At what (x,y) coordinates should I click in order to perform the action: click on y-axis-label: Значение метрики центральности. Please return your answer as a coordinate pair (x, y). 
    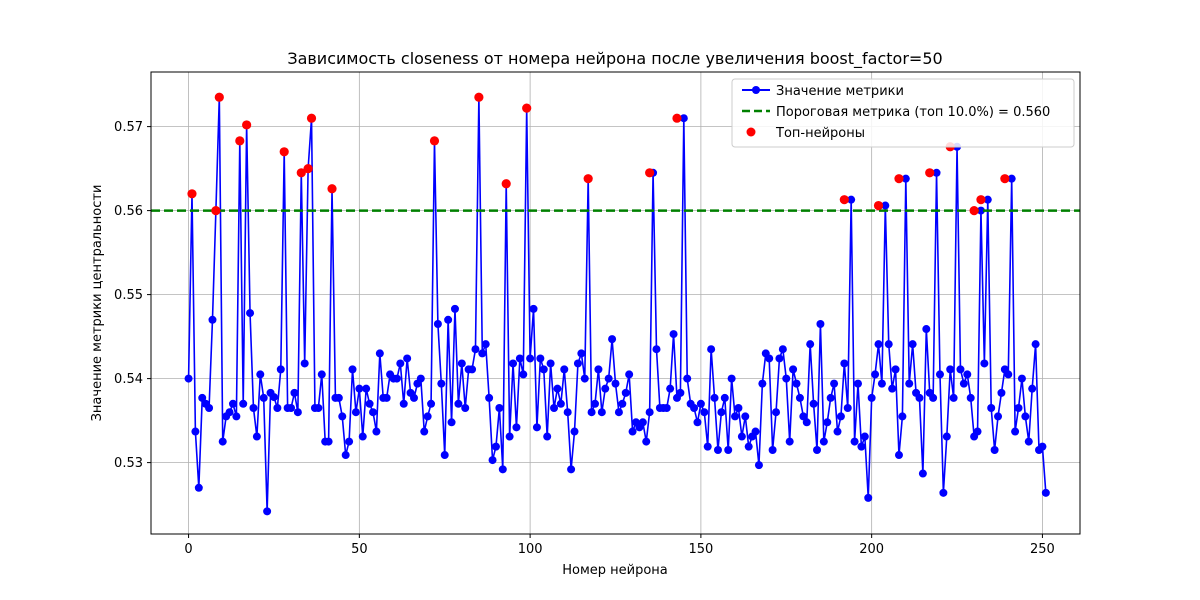
    Looking at the image, I should click on (97, 303).